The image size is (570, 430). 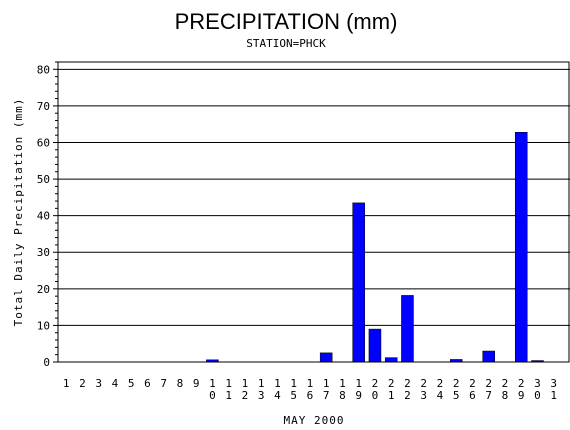 What do you see at coordinates (43, 106) in the screenshot?
I see `y-tick-label: 70` at bounding box center [43, 106].